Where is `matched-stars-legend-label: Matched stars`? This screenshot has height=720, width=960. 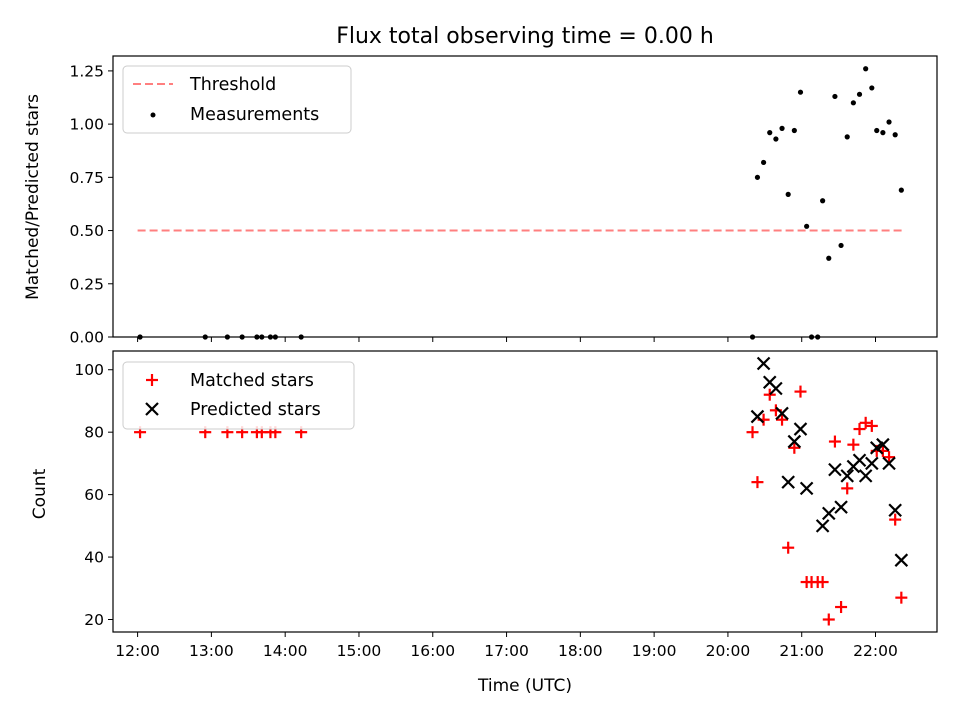
matched-stars-legend-label: Matched stars is located at coordinates (252, 381).